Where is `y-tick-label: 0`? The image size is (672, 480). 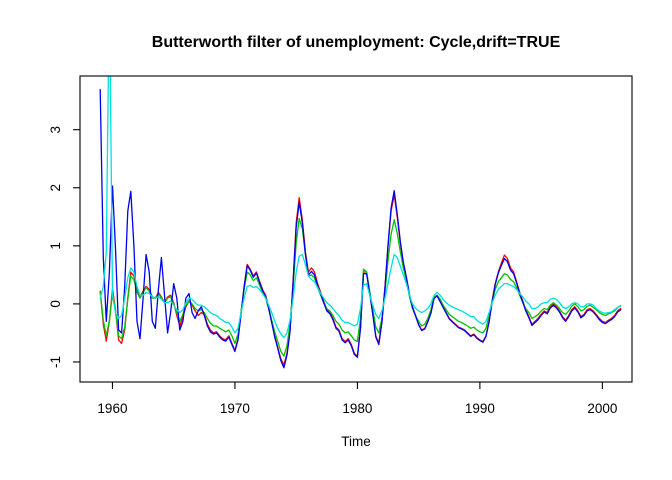
y-tick-label: 0 is located at coordinates (55, 304).